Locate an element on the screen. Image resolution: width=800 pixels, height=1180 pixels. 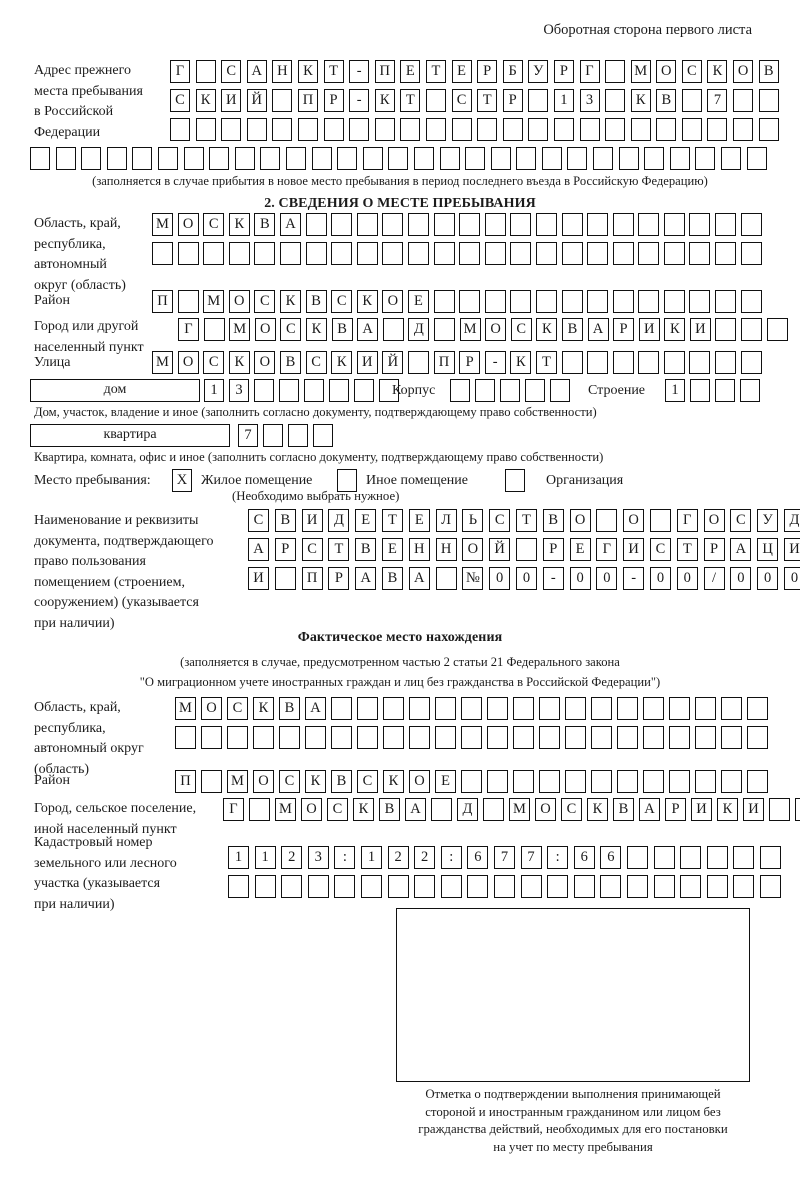
stamp-area is located at coordinates (573, 995).